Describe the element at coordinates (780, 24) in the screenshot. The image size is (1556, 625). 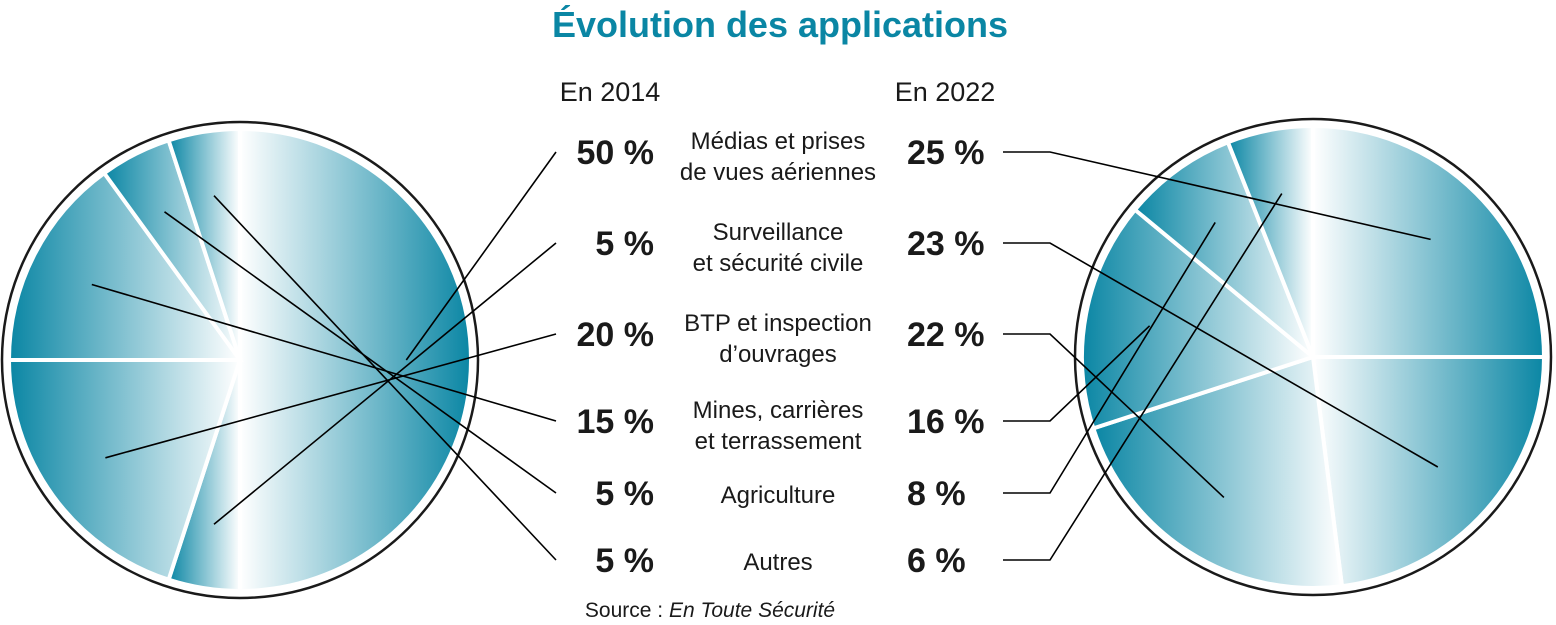
I see `chart-title: Évolution des applications` at that location.